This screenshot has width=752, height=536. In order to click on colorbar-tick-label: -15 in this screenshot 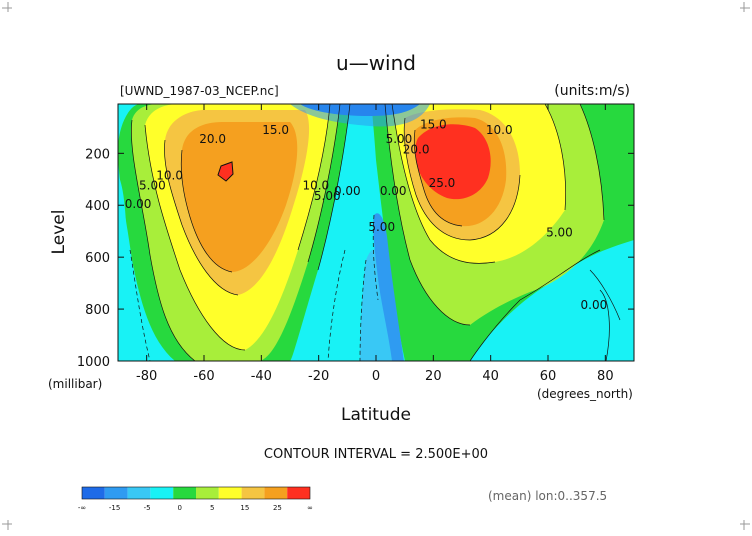, I will do `click(114, 508)`.